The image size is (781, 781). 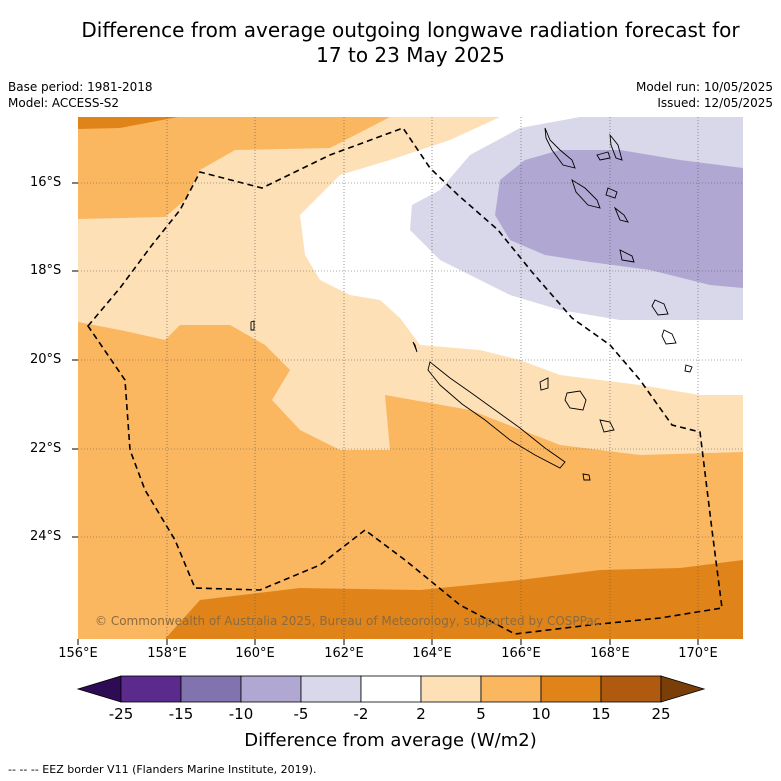 What do you see at coordinates (344, 653) in the screenshot?
I see `lon-label: 162°E` at bounding box center [344, 653].